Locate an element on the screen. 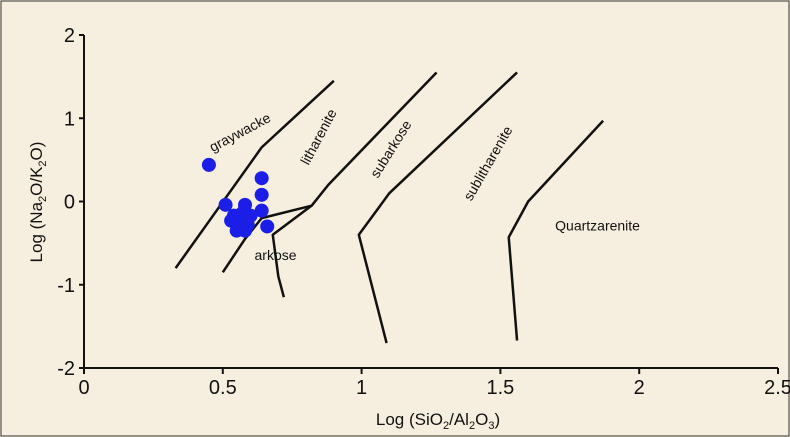 This screenshot has width=790, height=437. x-tick-label: 1.5 is located at coordinates (500, 388).